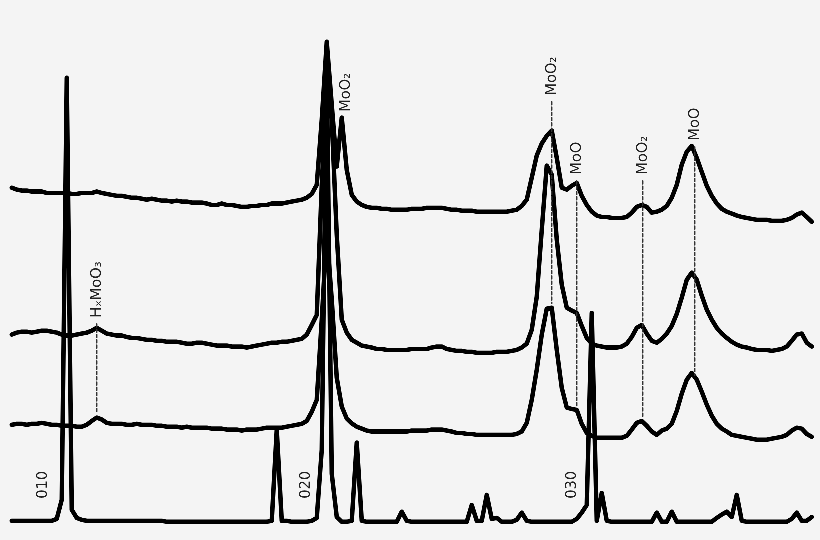  What do you see at coordinates (42, 485) in the screenshot?
I see `annotation: 010` at bounding box center [42, 485].